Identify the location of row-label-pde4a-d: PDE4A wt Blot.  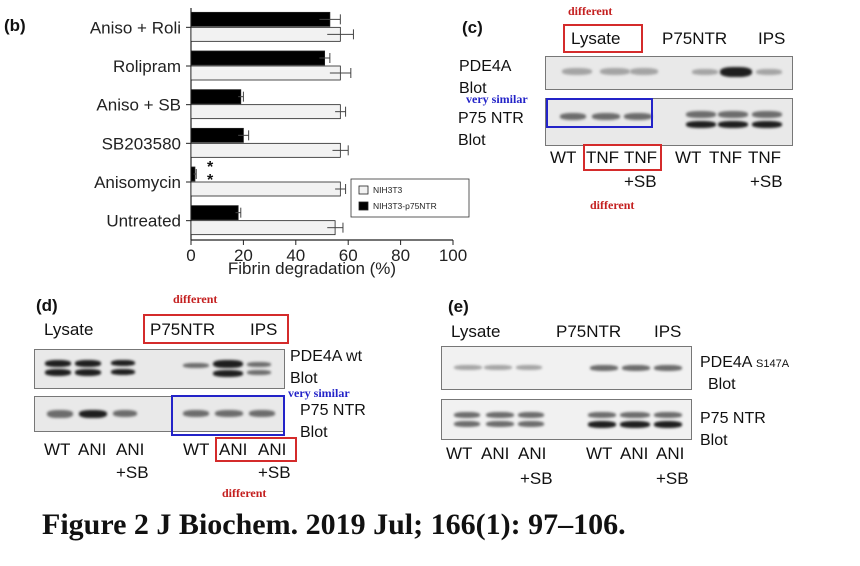
(326, 367).